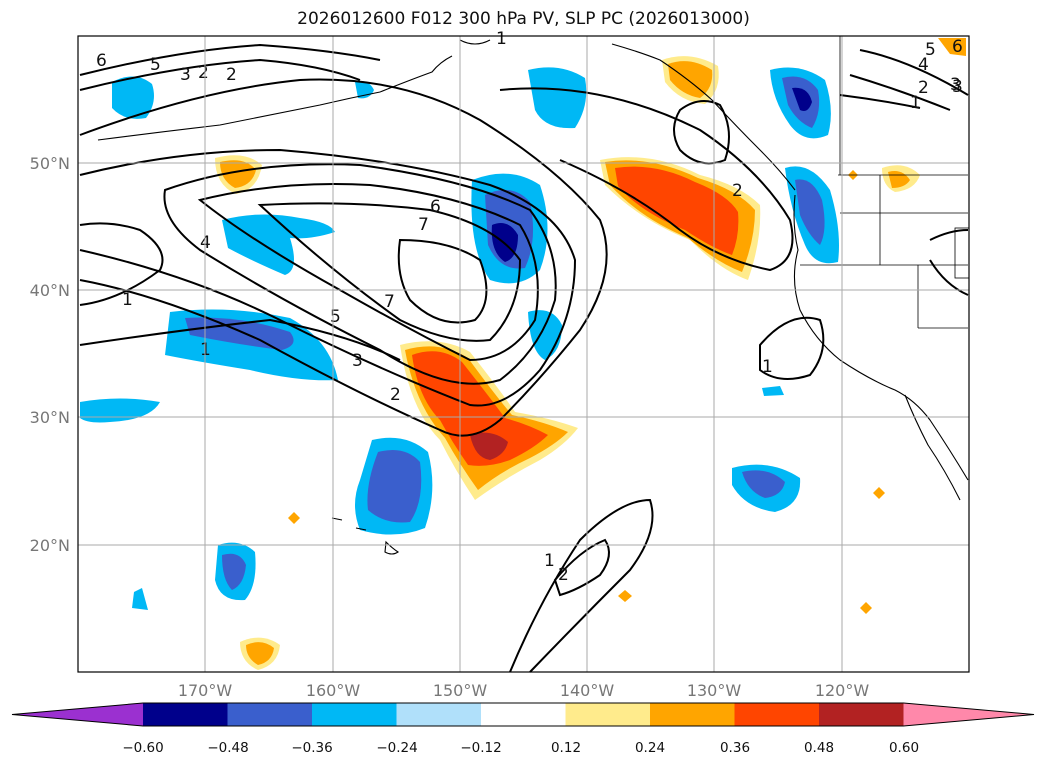  Describe the element at coordinates (239, 333) in the screenshot. I see `pv-neg-blob-7-mid` at that location.